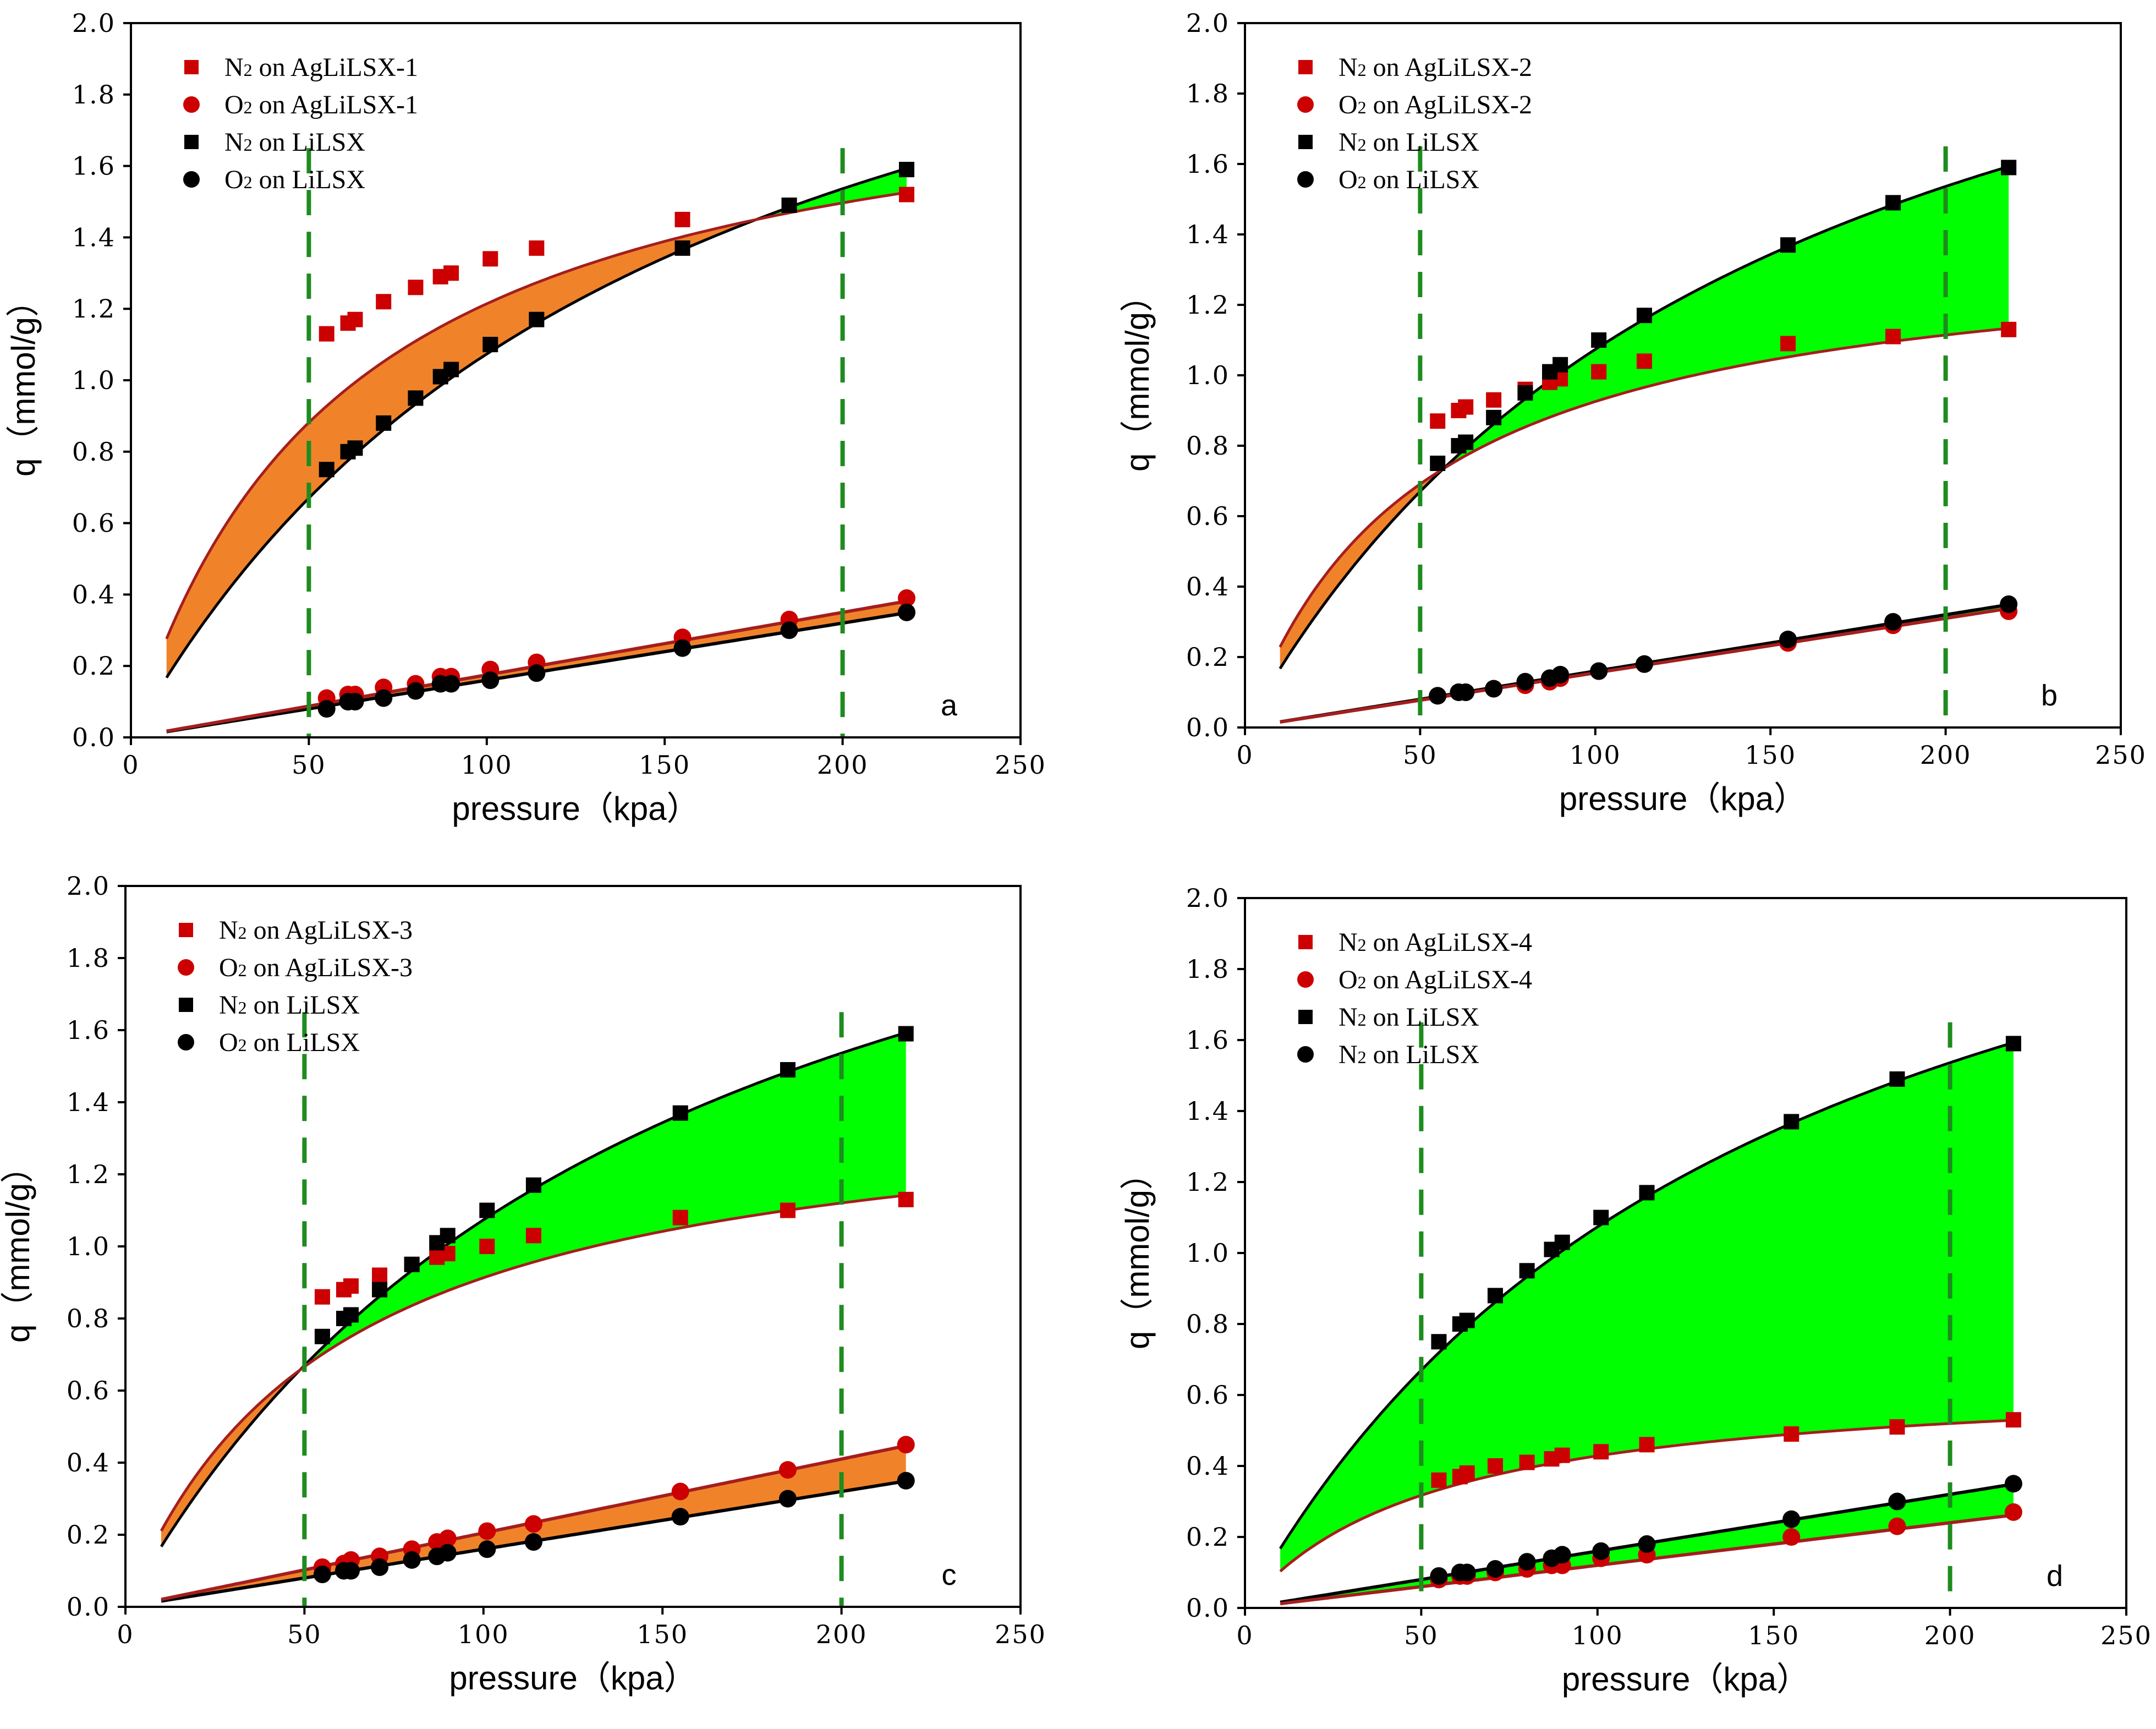  What do you see at coordinates (316, 931) in the screenshot?
I see `legend-label: N2 on AgLiLSX-3` at bounding box center [316, 931].